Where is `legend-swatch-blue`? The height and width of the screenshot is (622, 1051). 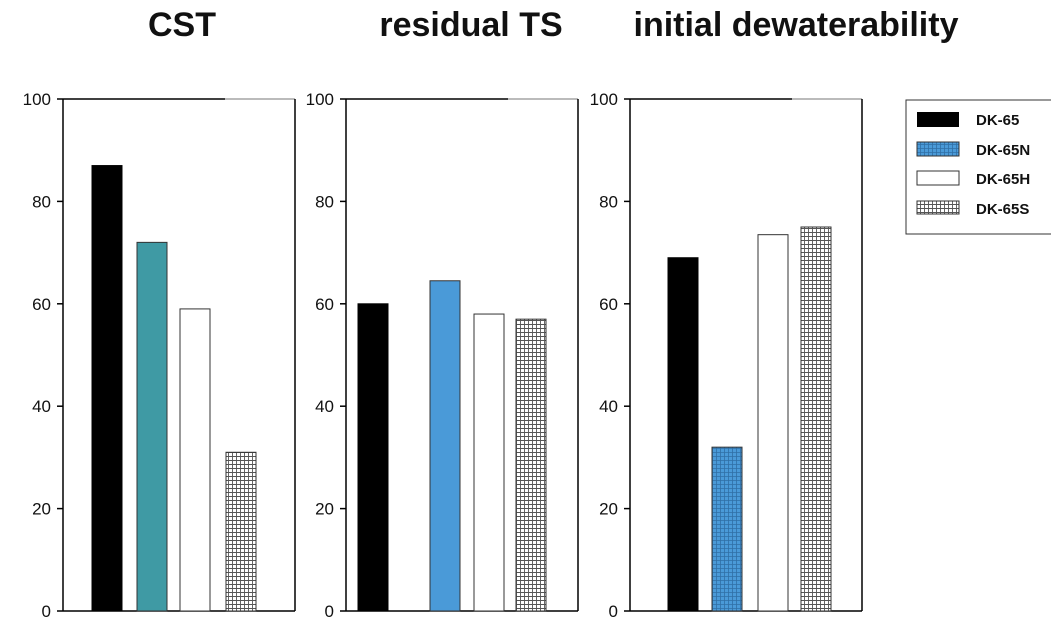 legend-swatch-blue is located at coordinates (938, 149).